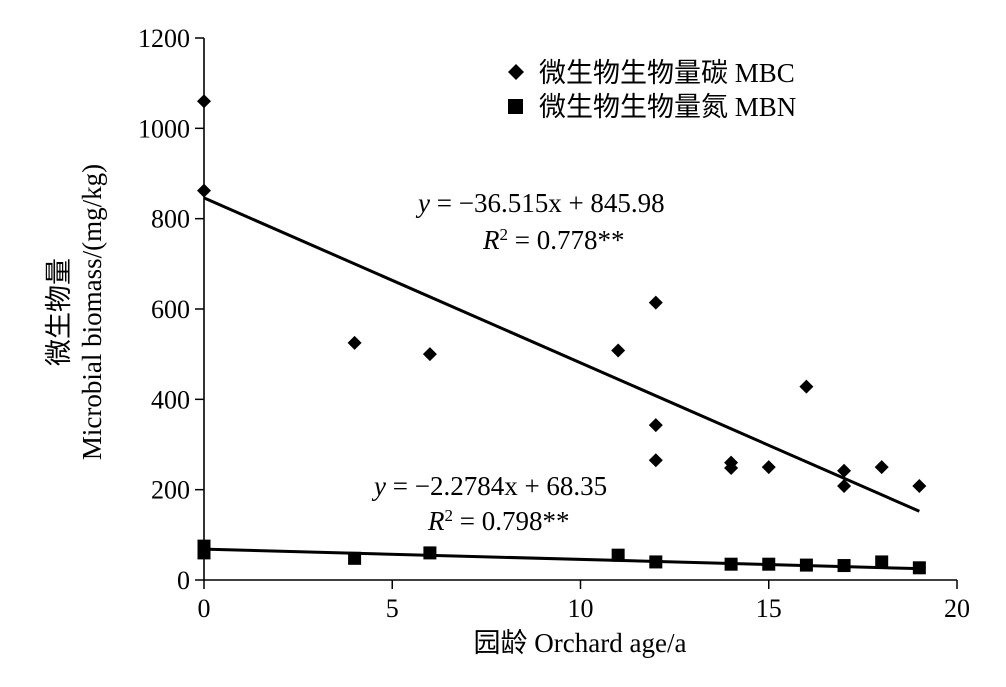 The width and height of the screenshot is (1006, 687). I want to click on r2-mbc-text: = 0.778**, so click(566, 240).